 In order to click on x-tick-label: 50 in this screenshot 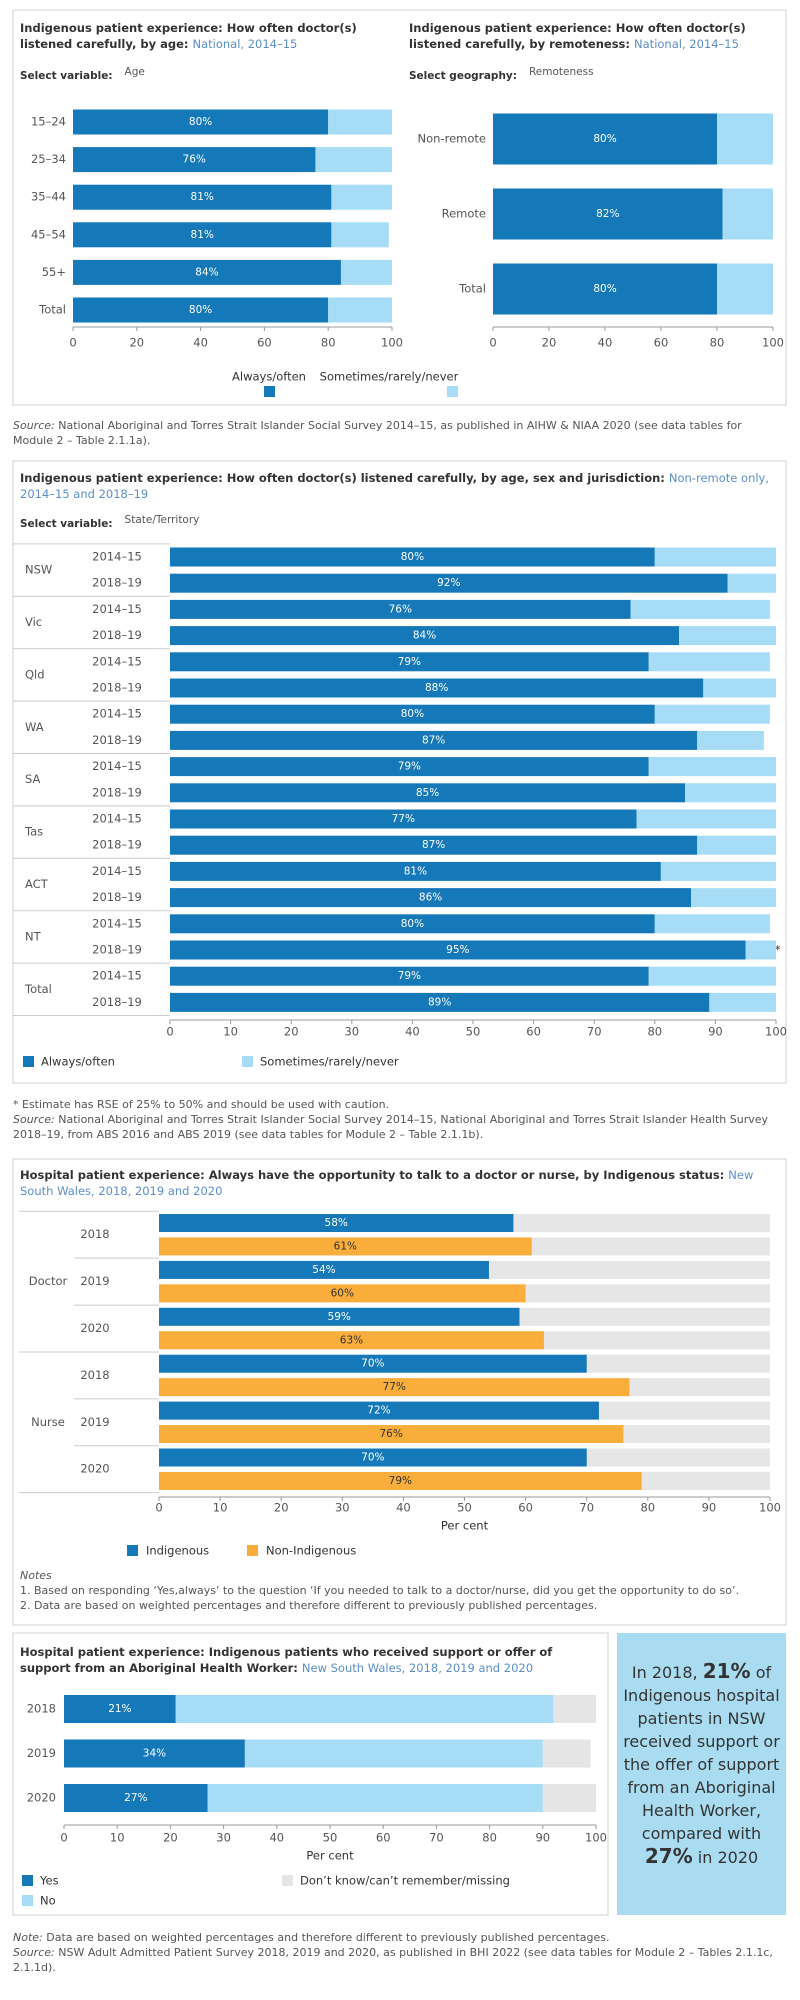, I will do `click(330, 1838)`.